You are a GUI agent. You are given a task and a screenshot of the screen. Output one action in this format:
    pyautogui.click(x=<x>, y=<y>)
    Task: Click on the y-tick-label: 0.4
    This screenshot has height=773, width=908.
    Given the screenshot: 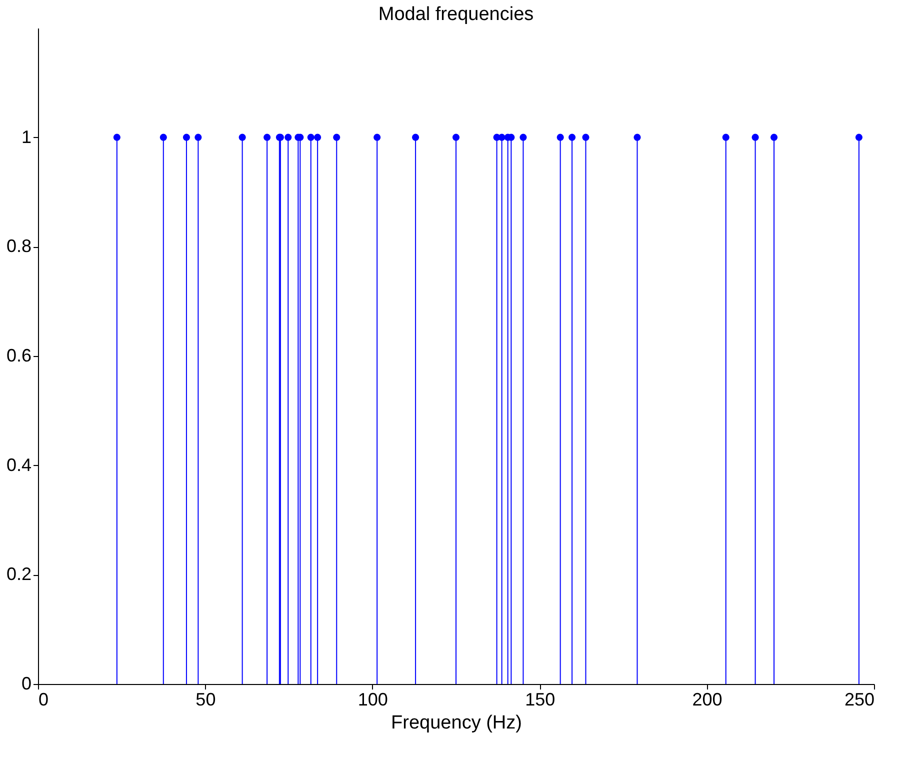 What is the action you would take?
    pyautogui.click(x=19, y=464)
    